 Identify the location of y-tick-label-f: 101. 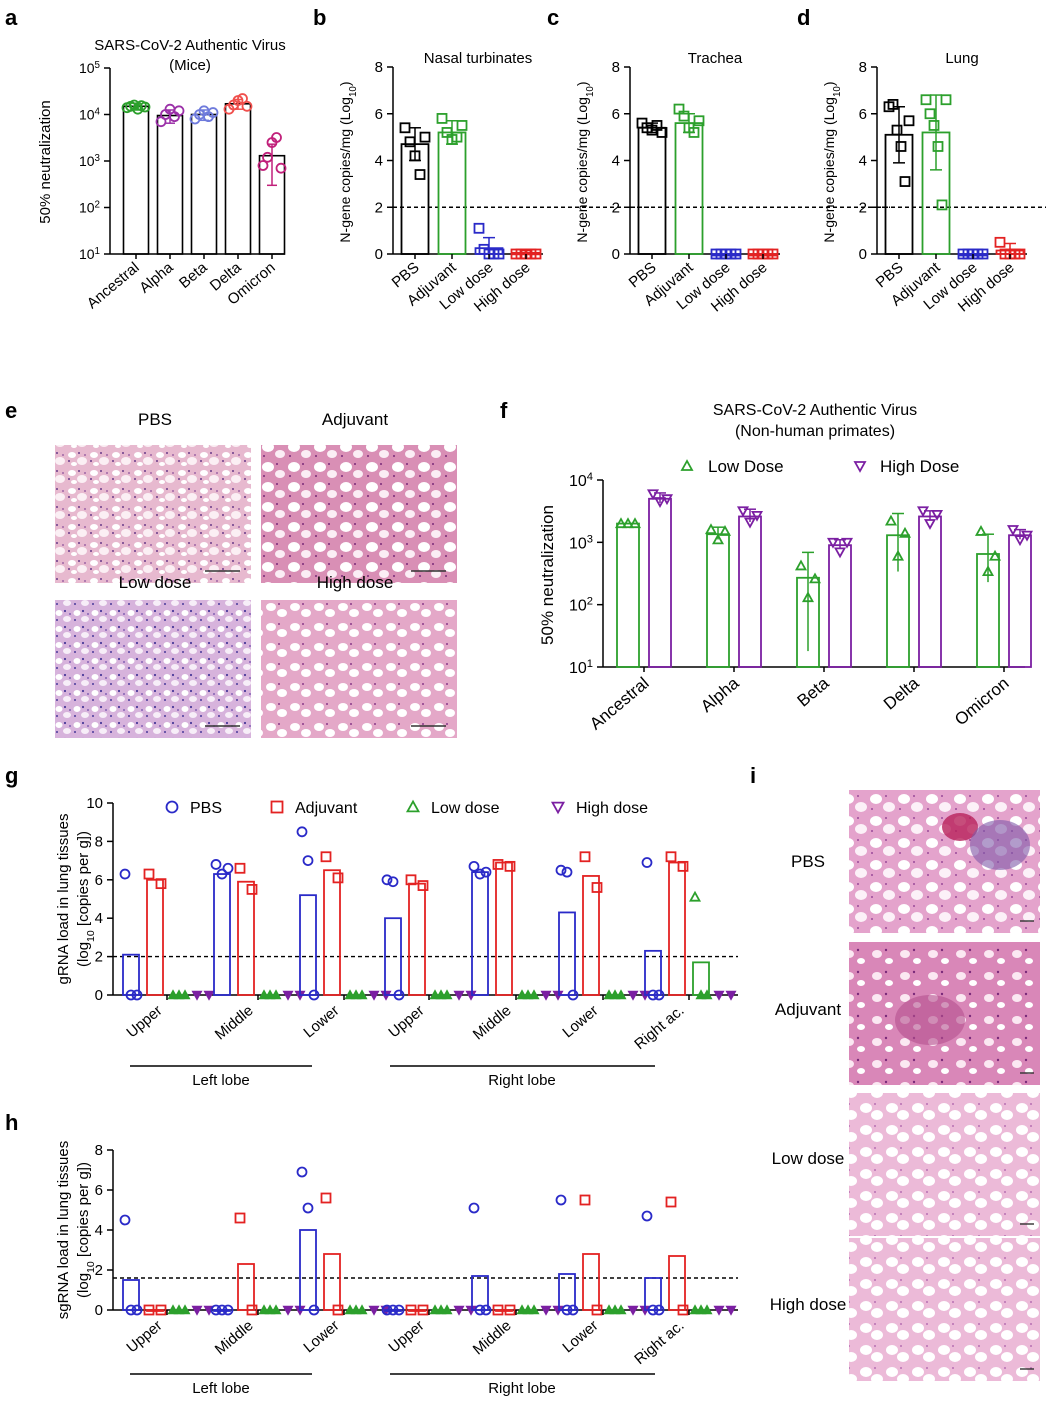
(581, 667).